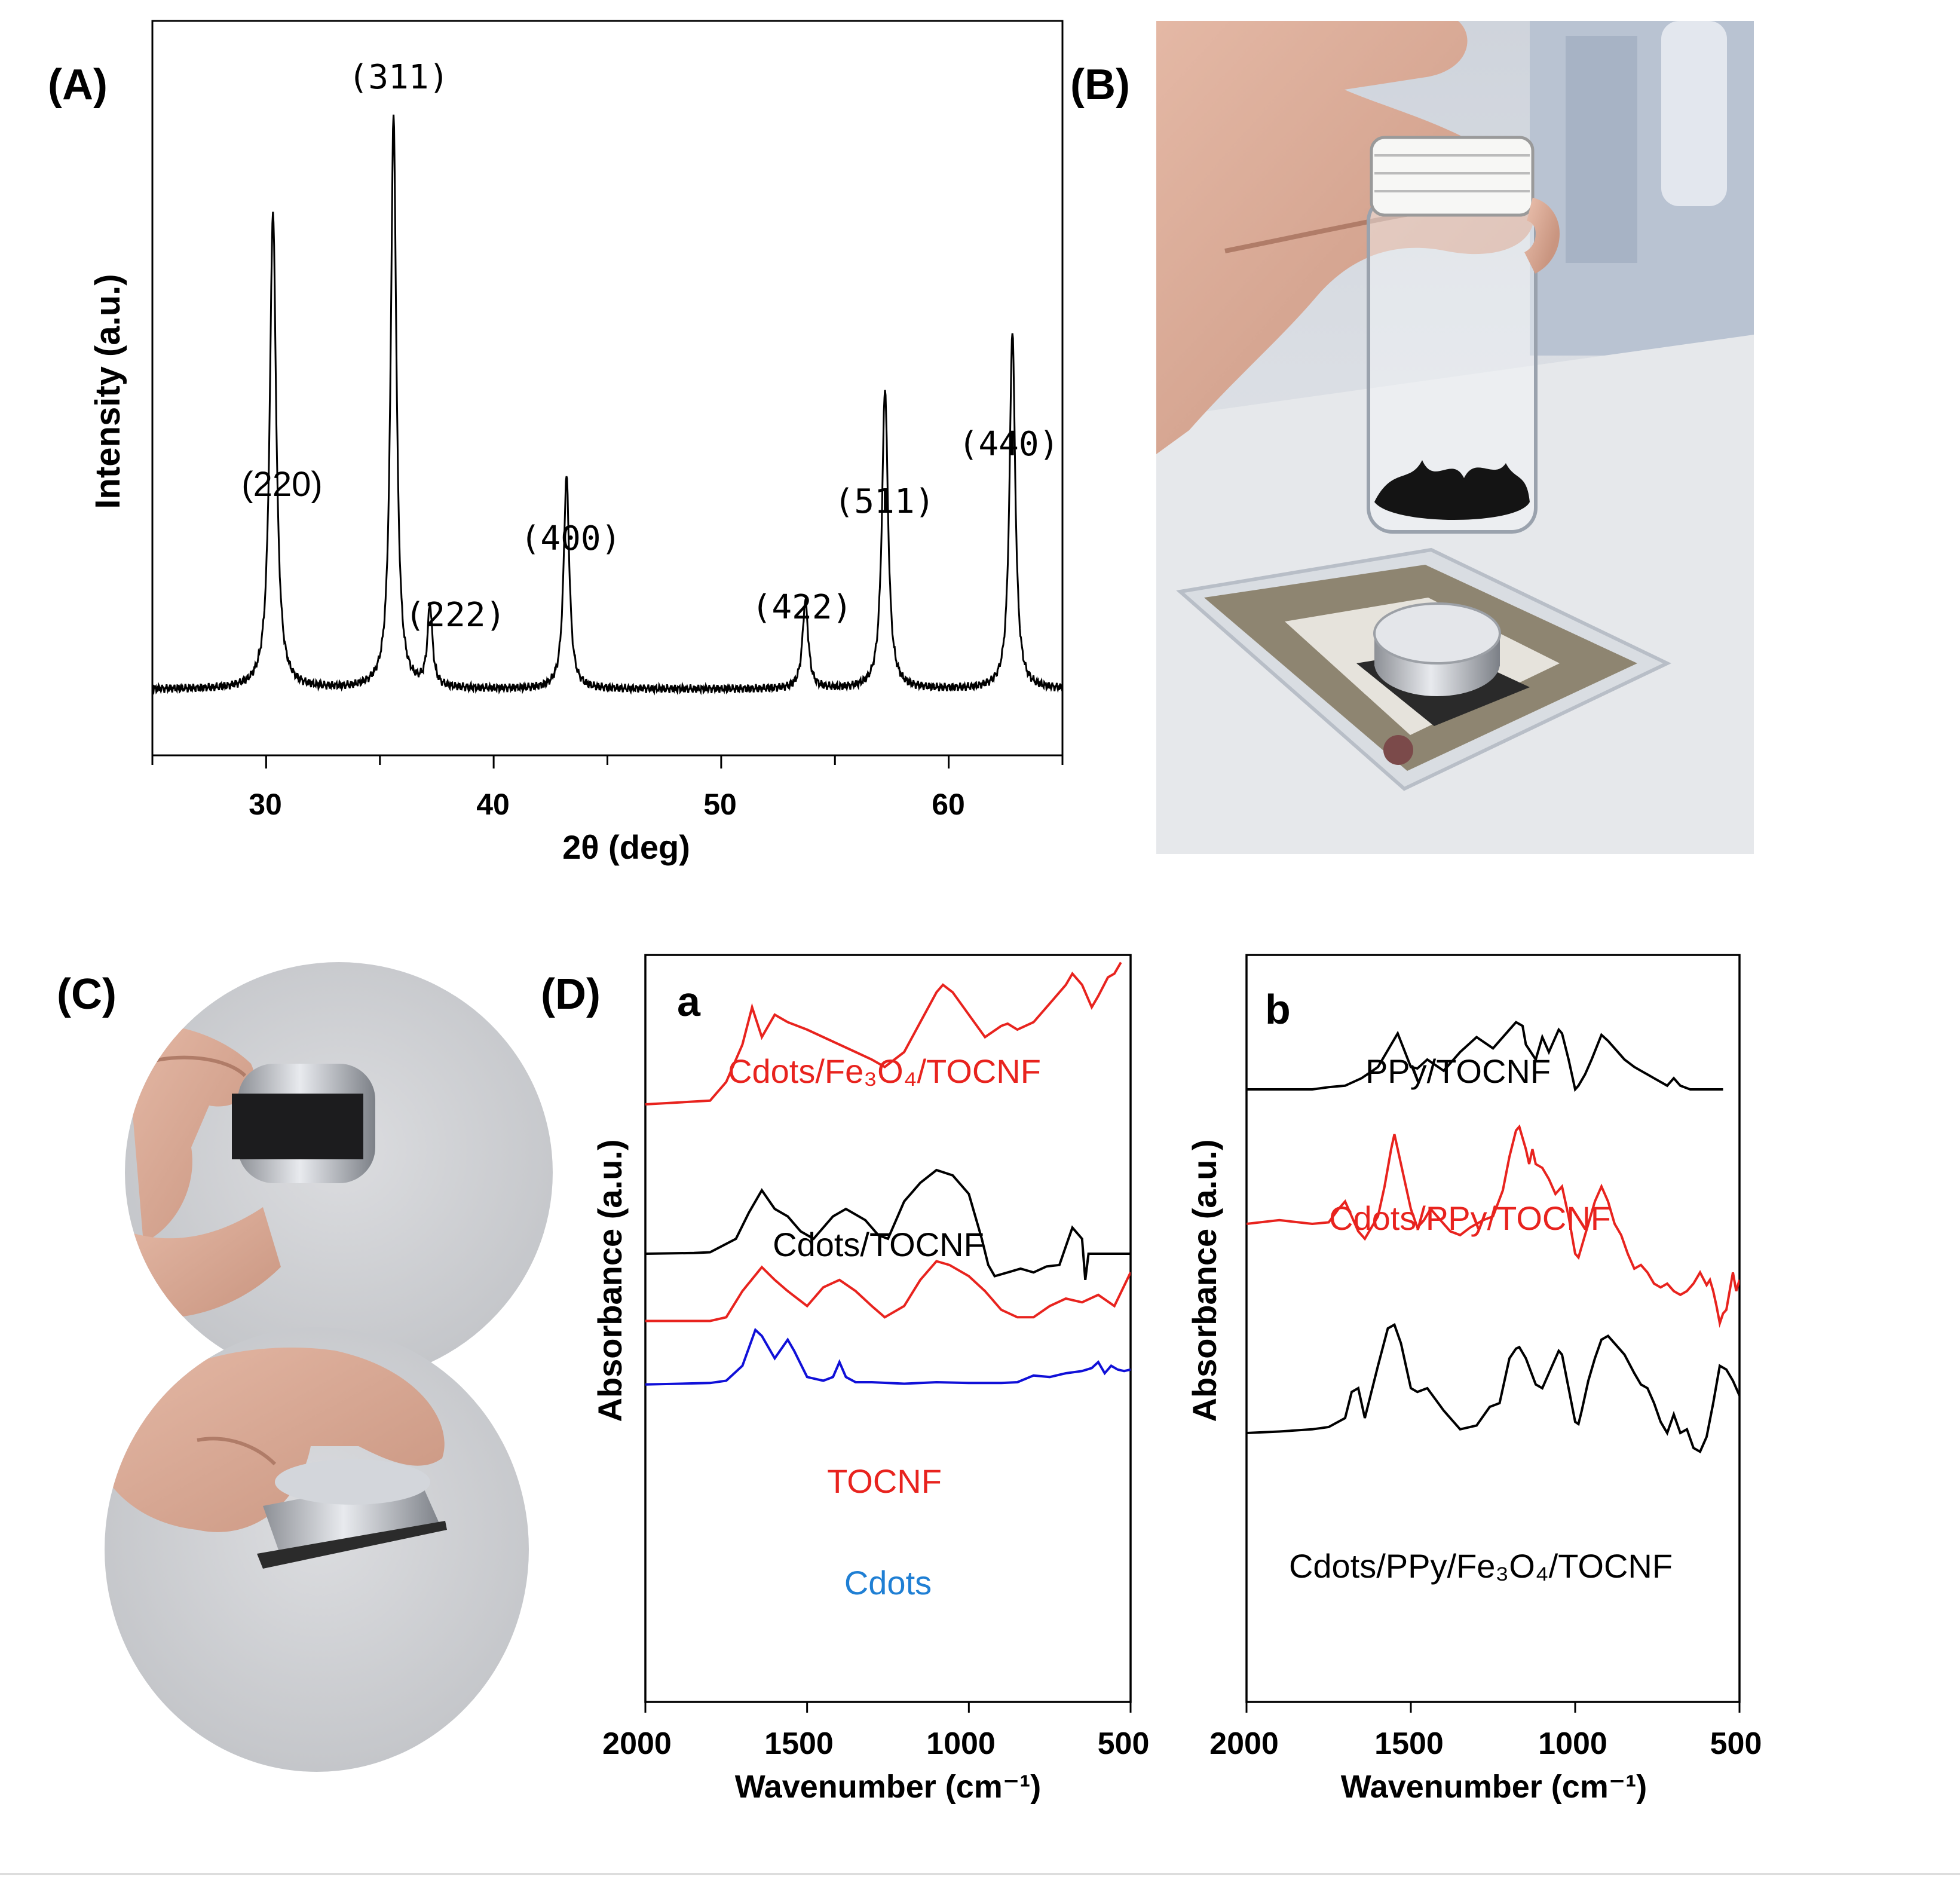 Image resolution: width=1960 pixels, height=1880 pixels. What do you see at coordinates (398, 77) in the screenshot?
I see `peak-label-311: (311)` at bounding box center [398, 77].